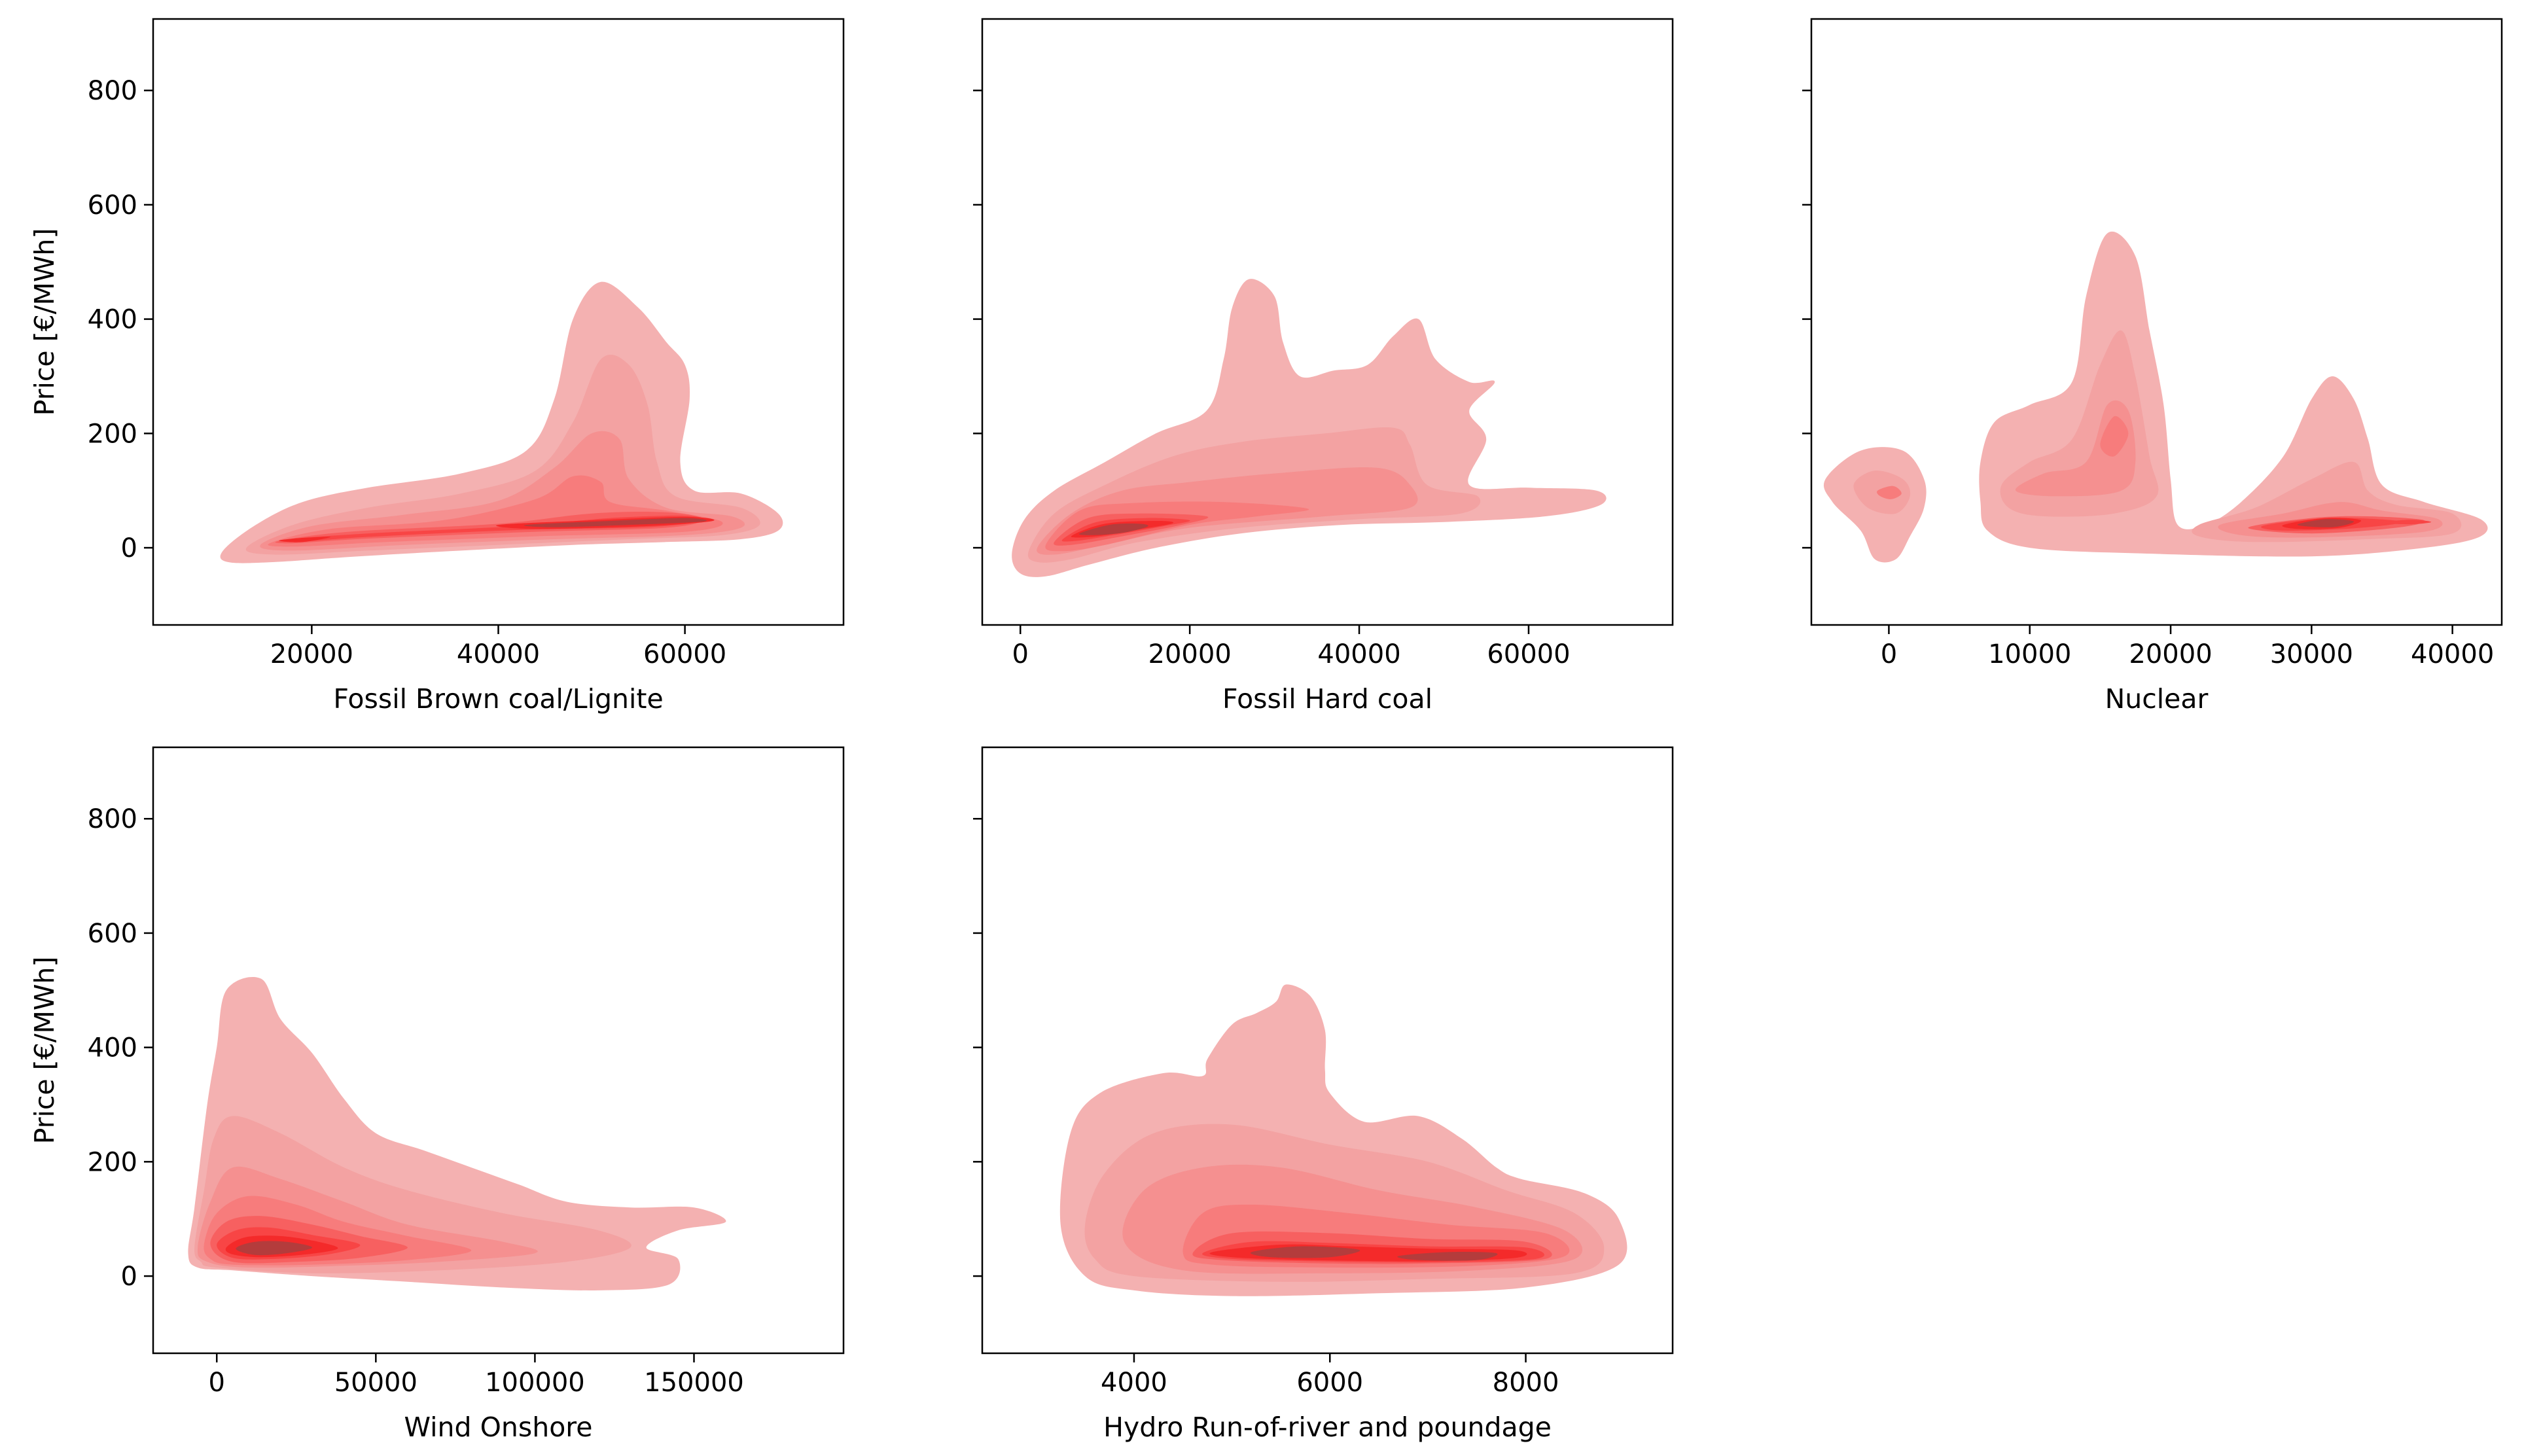 The width and height of the screenshot is (2524, 1456). What do you see at coordinates (476, 1375) in the screenshot?
I see `x-ticks: 0 50000 100000 150000` at bounding box center [476, 1375].